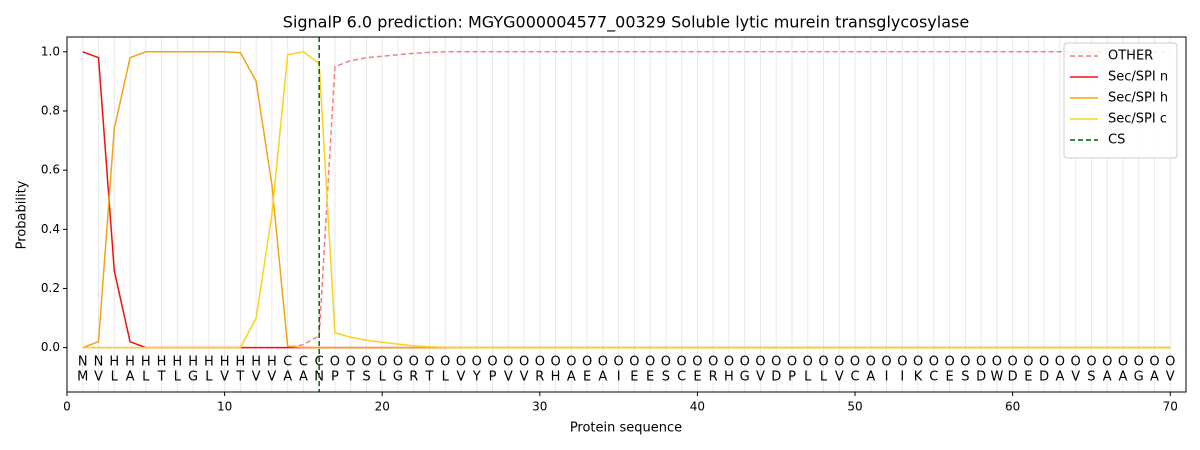 This screenshot has width=1200, height=450. I want to click on legend-label: Sec/SPI c, so click(1137, 119).